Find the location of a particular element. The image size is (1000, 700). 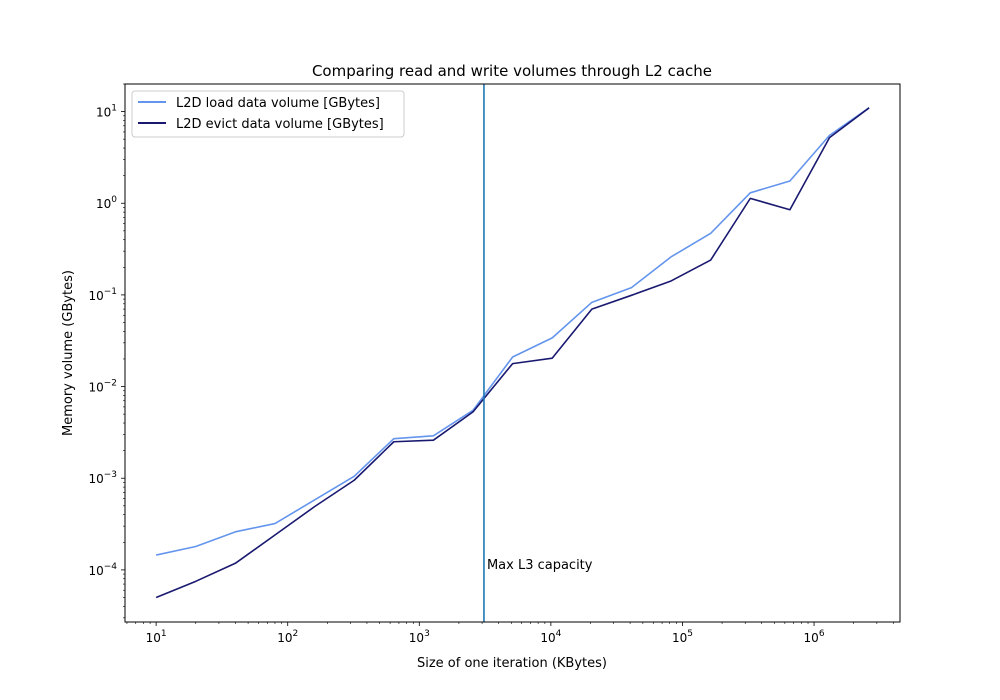

x-tick-label: 10⁴ is located at coordinates (550, 637).